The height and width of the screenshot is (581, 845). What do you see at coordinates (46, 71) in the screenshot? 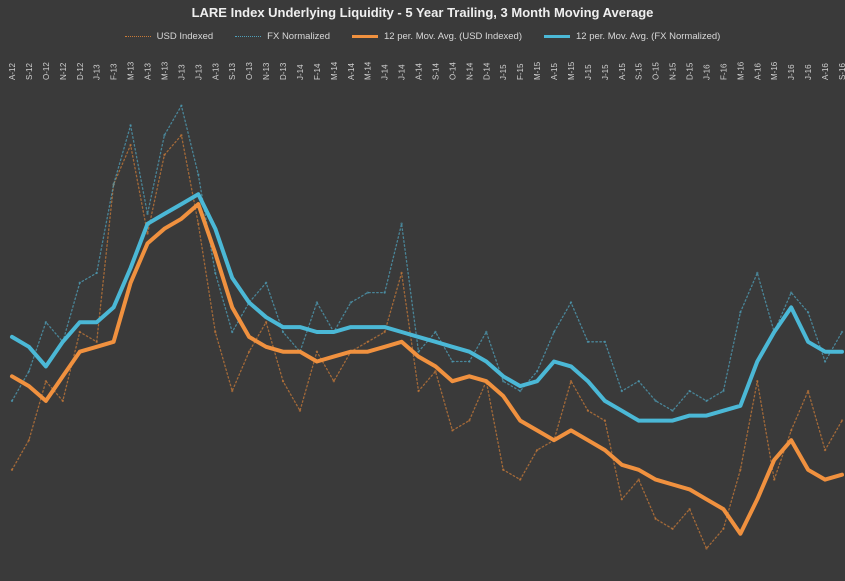
I see `x-tick-label: O-12` at bounding box center [46, 71].